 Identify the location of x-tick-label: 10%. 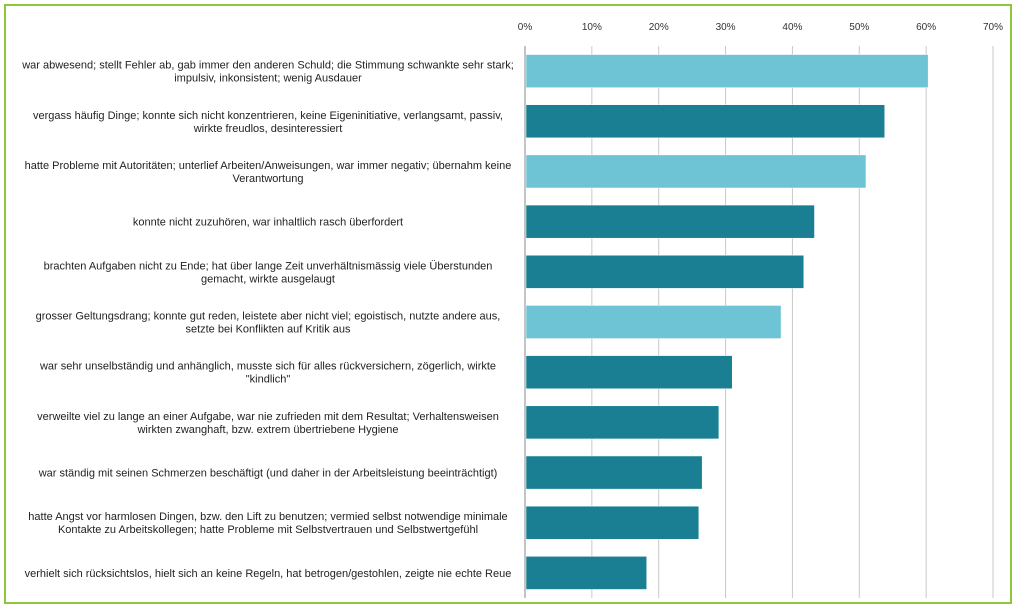
(592, 27).